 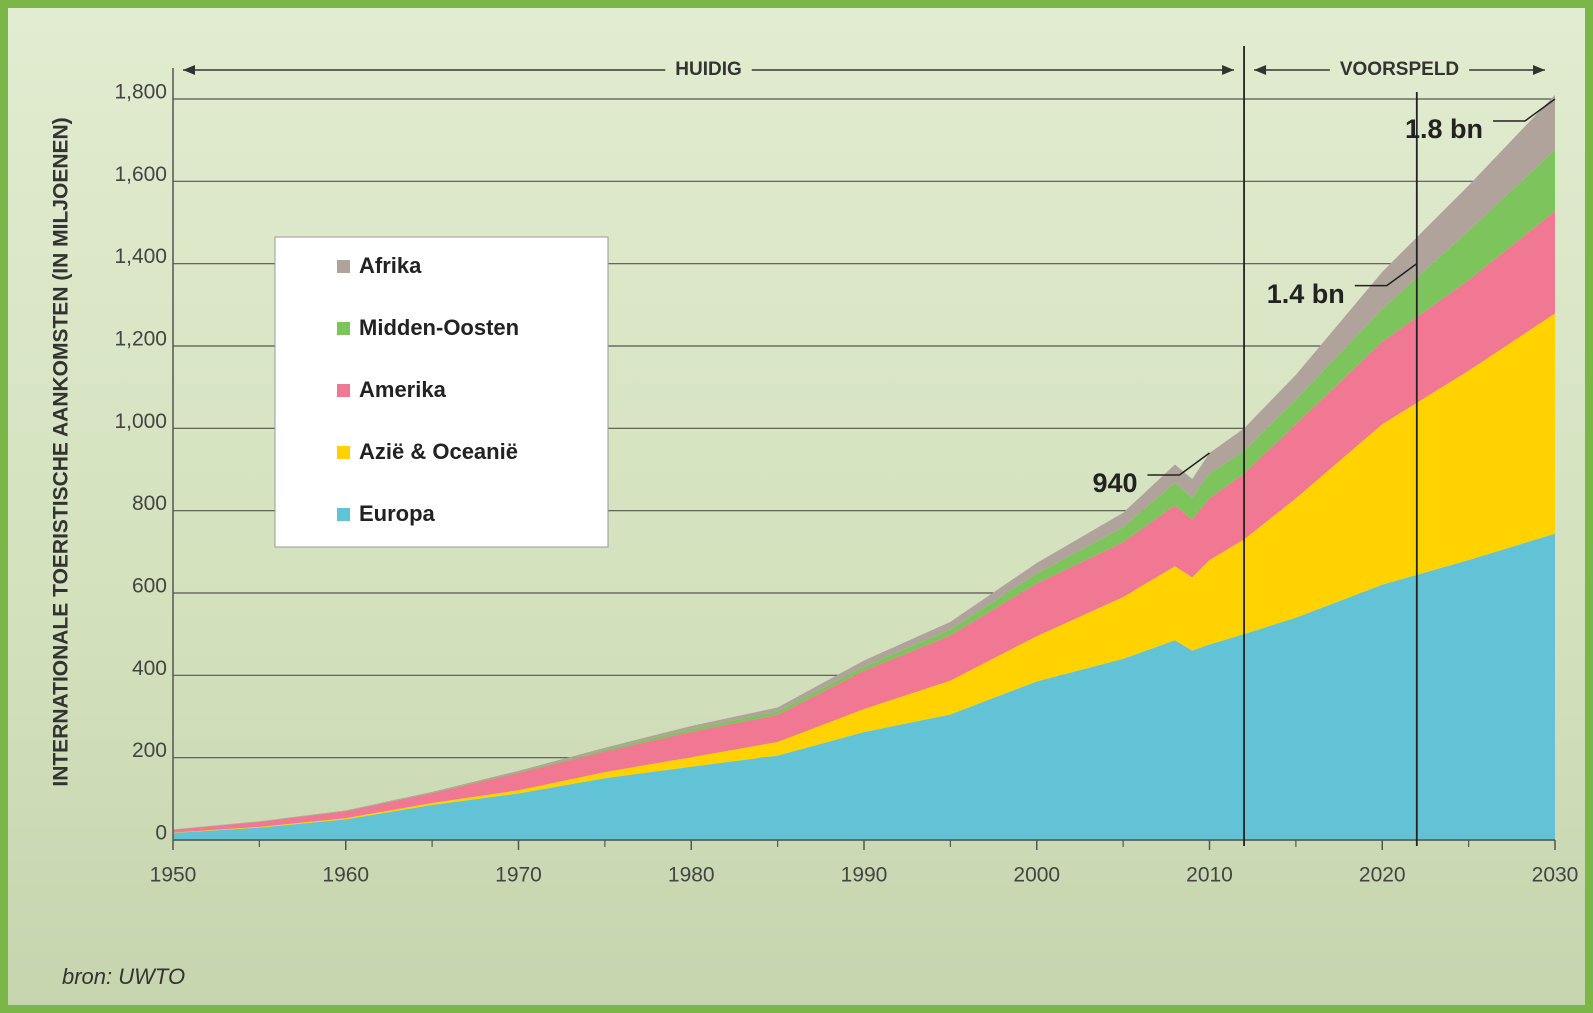 I want to click on x-tick-label: 2020, so click(x=1382, y=875).